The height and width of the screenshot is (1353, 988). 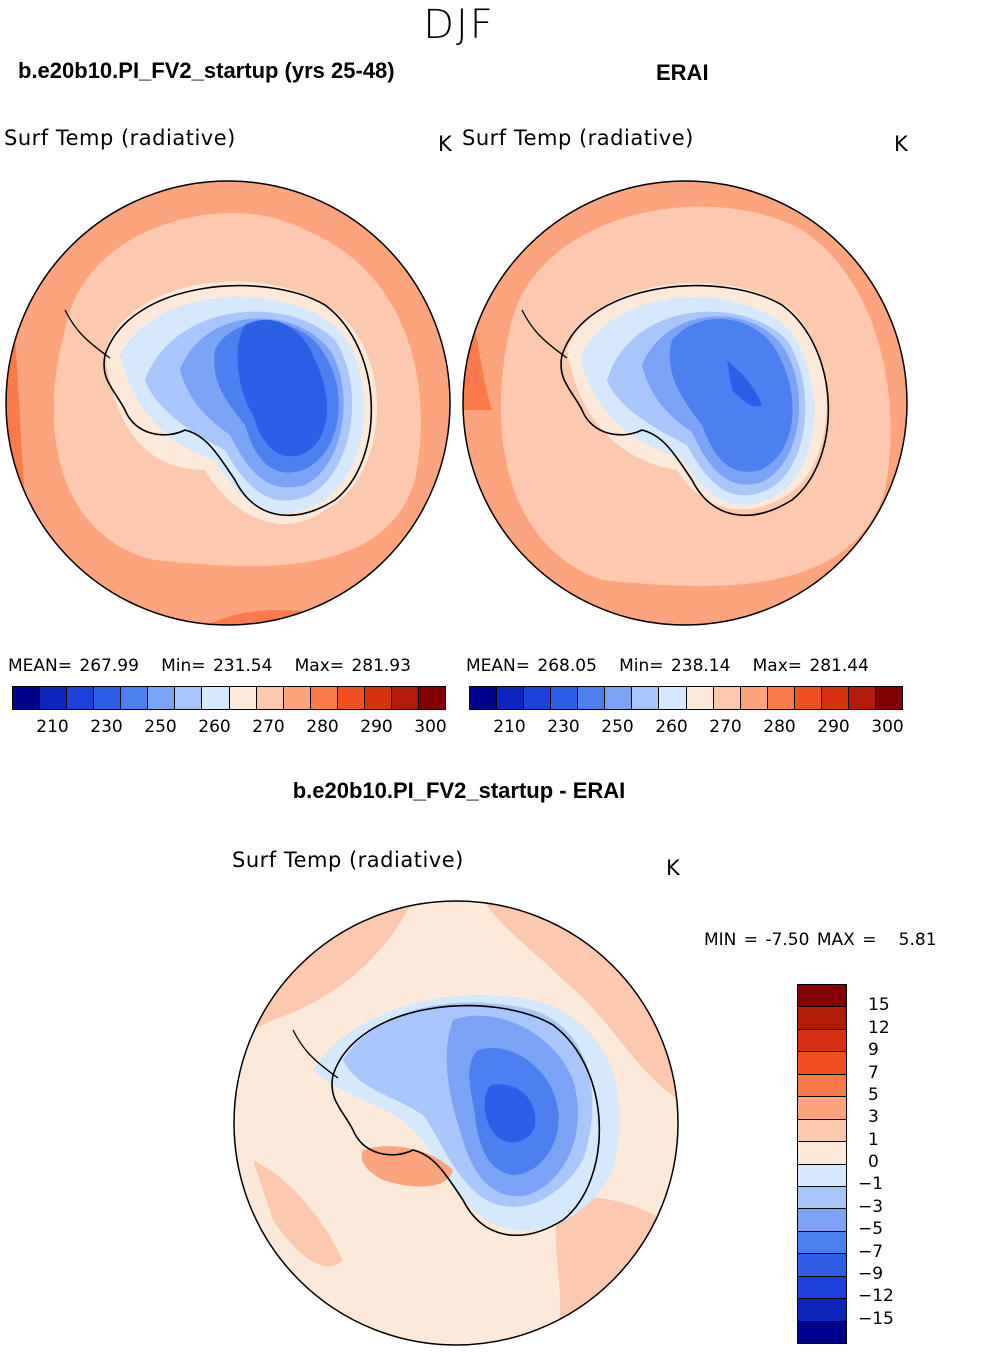 I want to click on panel2-min-value: 238.14, so click(x=700, y=666).